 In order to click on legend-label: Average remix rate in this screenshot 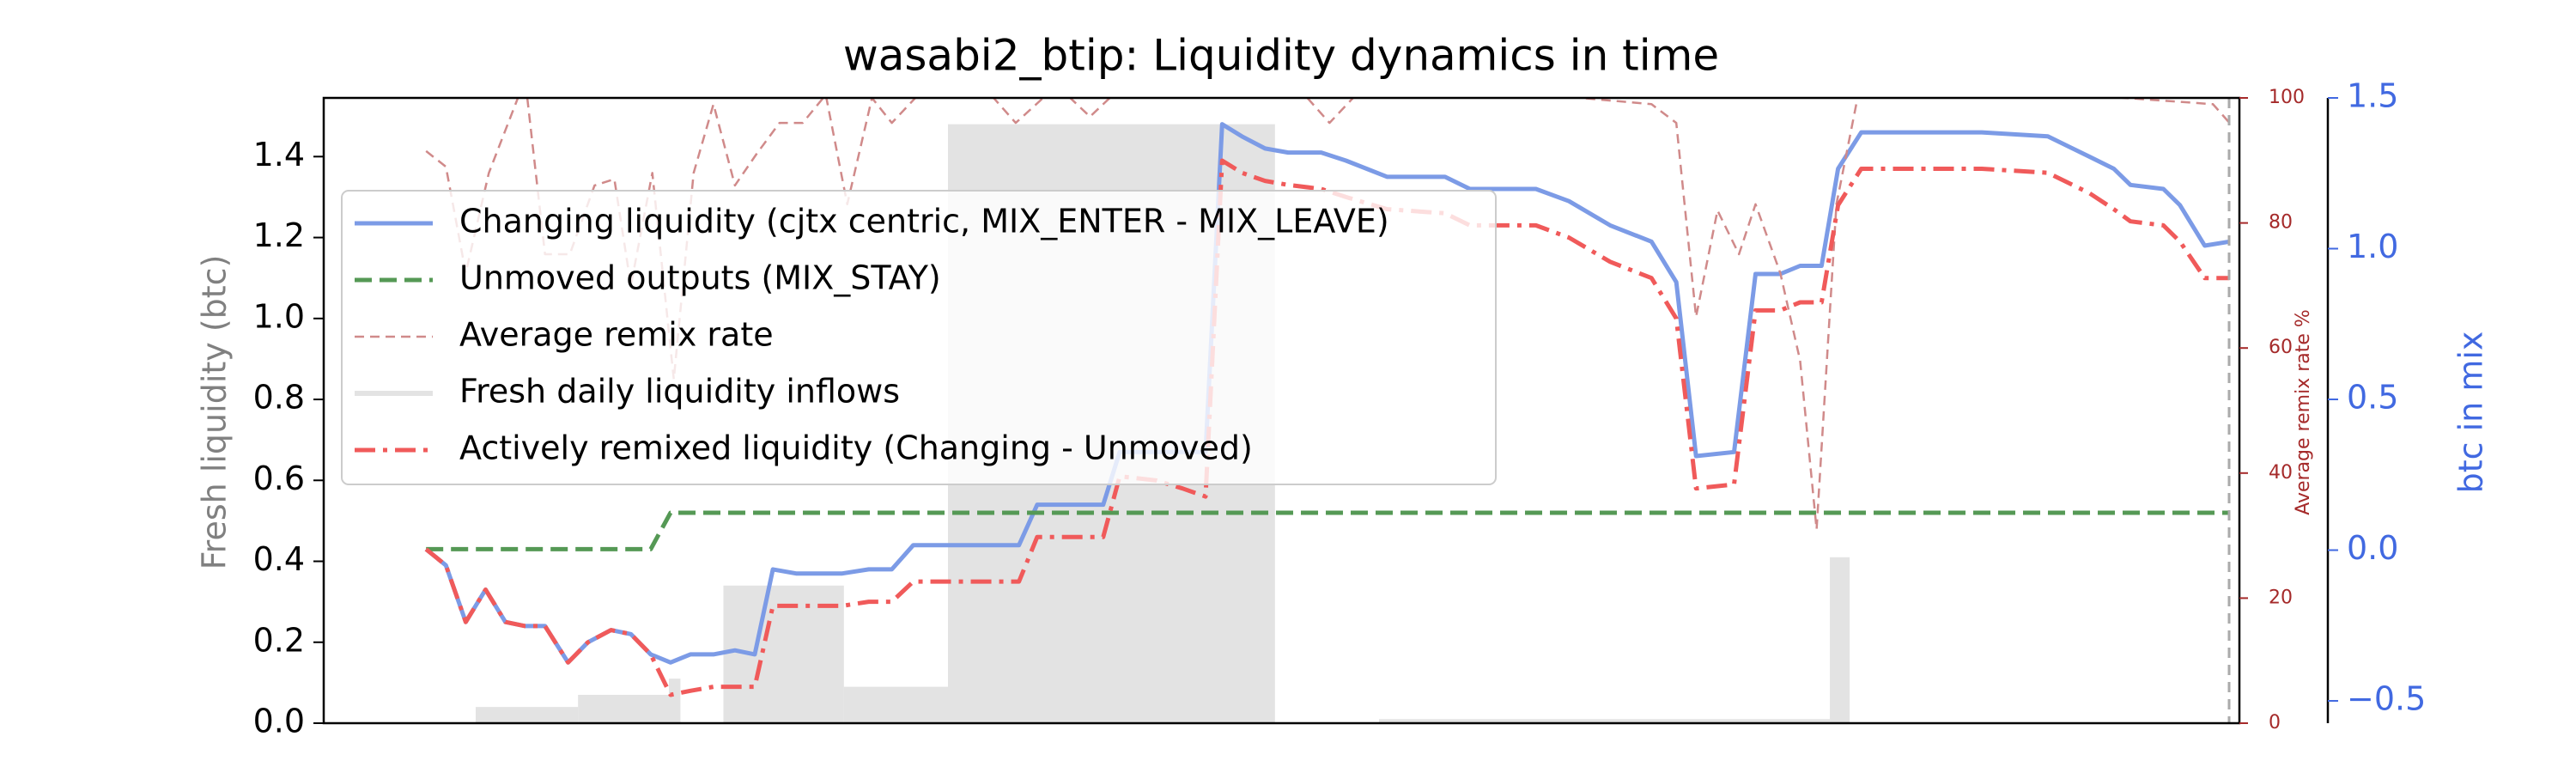, I will do `click(616, 335)`.